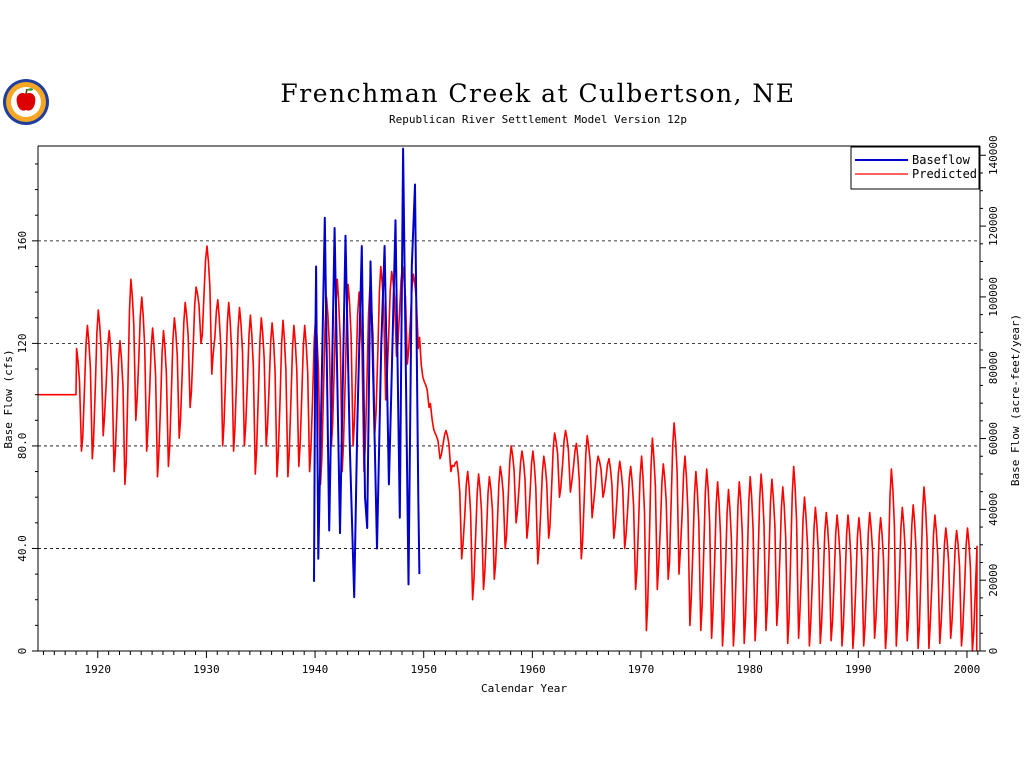  Describe the element at coordinates (367, 373) in the screenshot. I see `series-line-baseflow` at that location.